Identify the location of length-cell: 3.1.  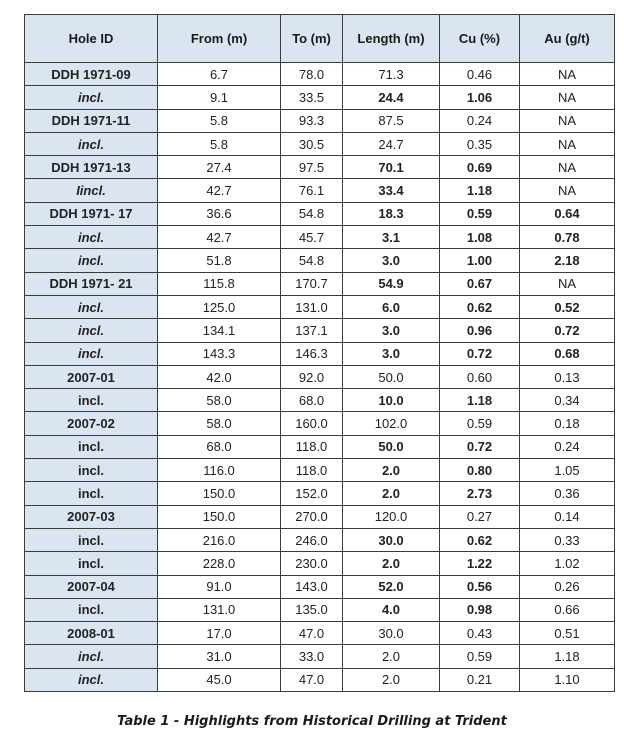
(391, 237).